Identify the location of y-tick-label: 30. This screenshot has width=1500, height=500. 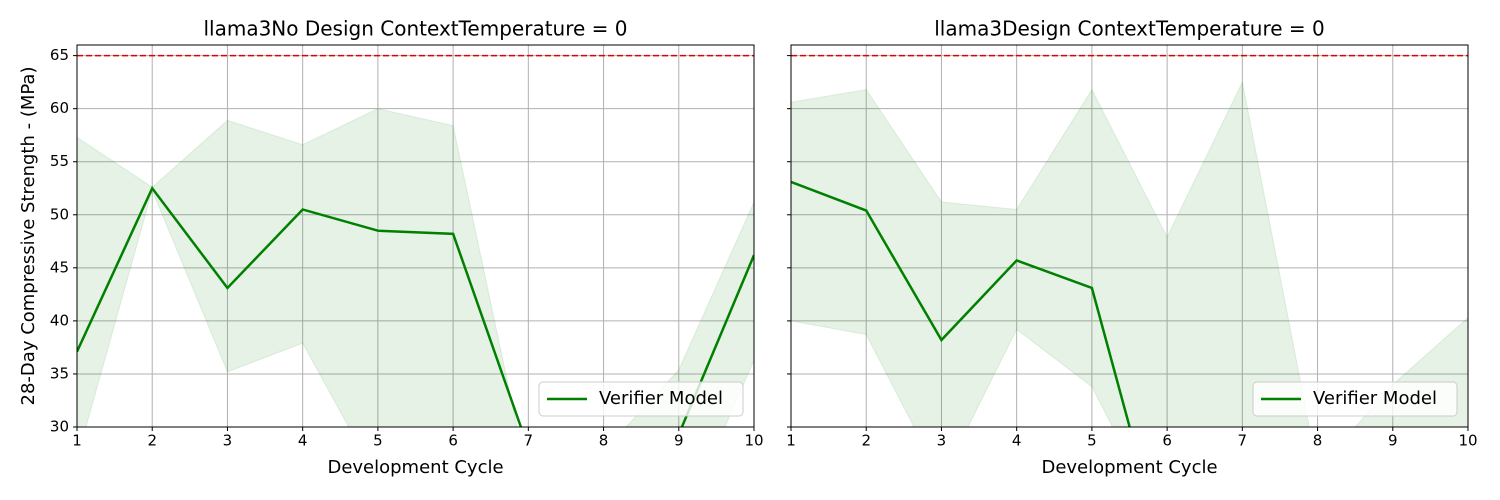
(59, 427).